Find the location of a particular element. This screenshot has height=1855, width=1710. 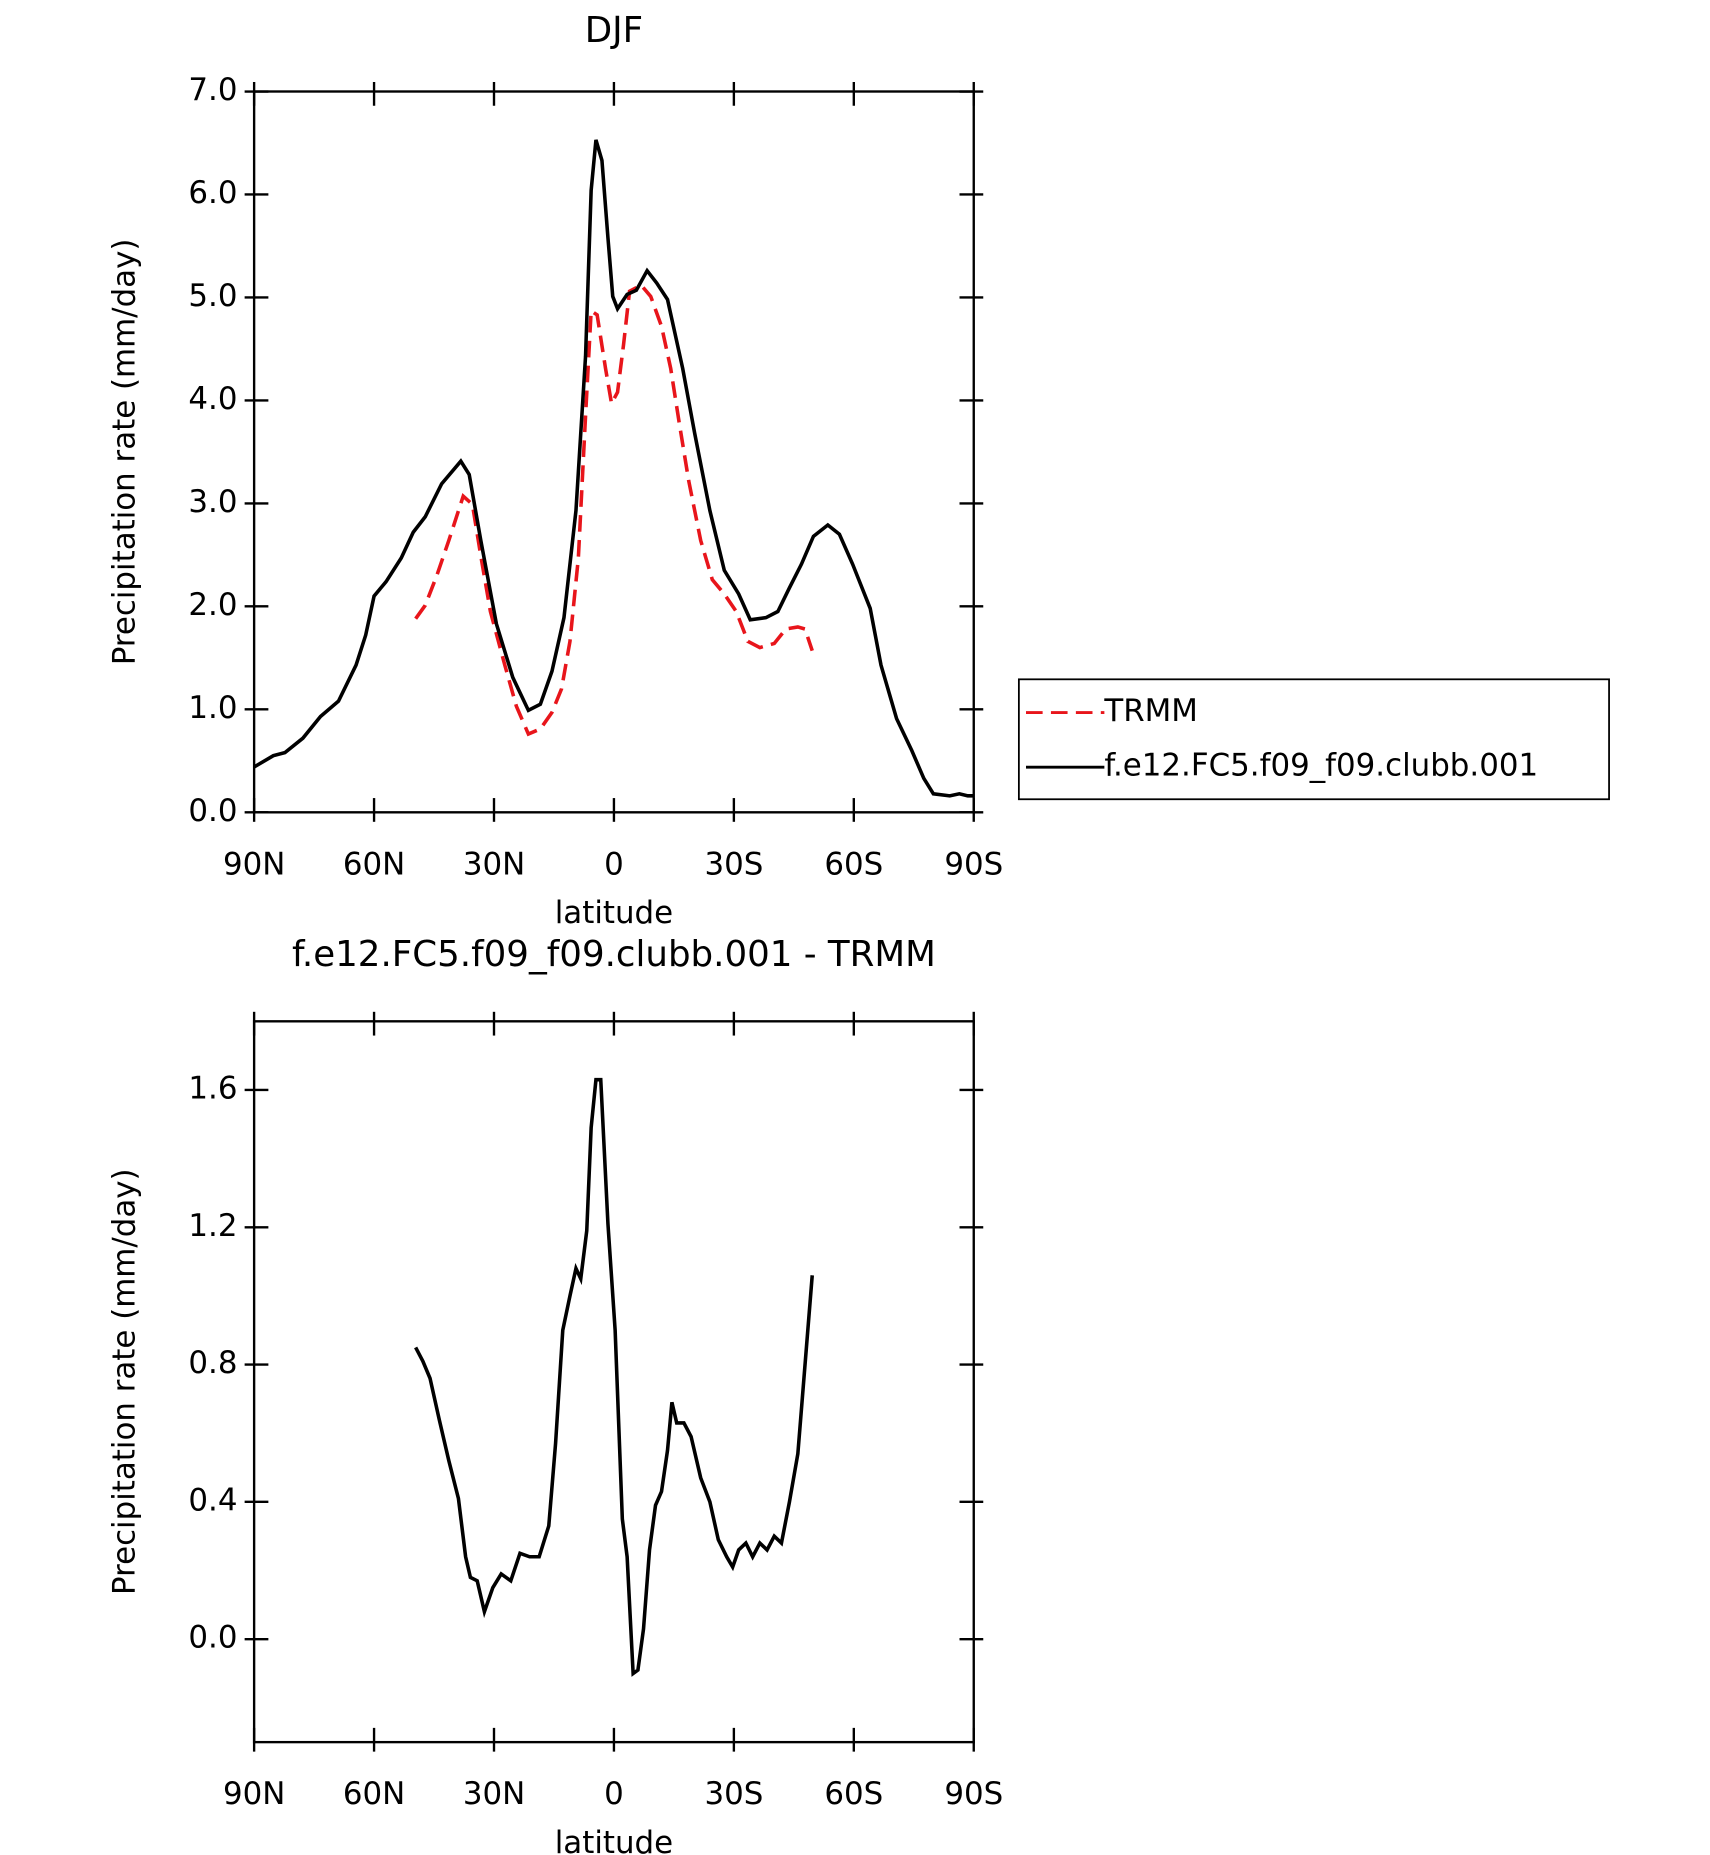

y-tick-label: 5.0 is located at coordinates (212, 296).